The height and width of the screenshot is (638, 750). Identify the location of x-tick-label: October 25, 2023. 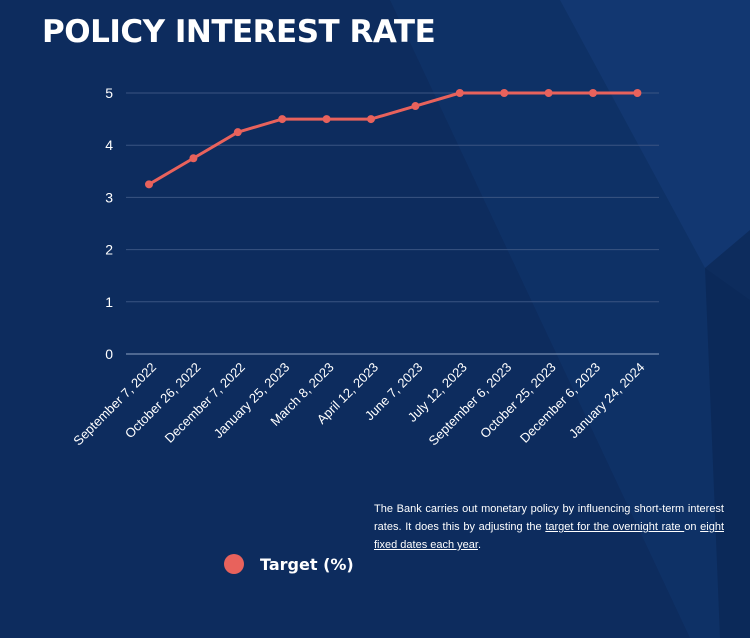
(518, 401).